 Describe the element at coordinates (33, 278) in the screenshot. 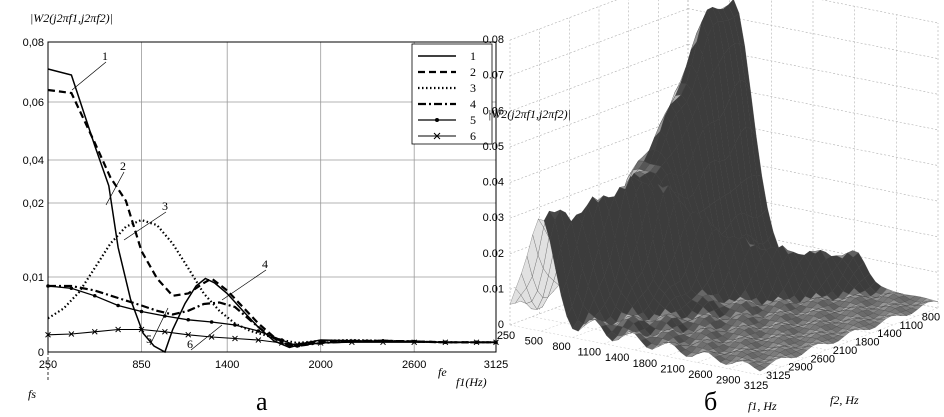

I see `y-tick-label: 0,01` at that location.